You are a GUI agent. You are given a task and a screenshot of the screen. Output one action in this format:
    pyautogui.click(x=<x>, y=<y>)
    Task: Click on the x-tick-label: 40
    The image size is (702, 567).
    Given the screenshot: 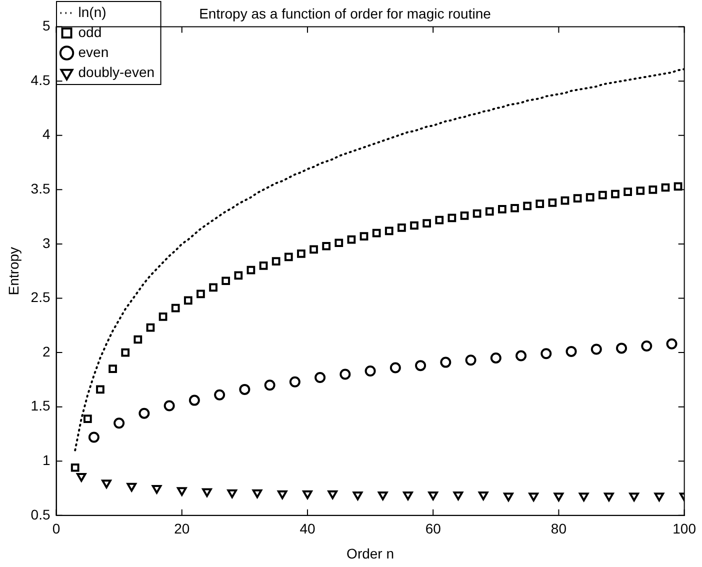 What is the action you would take?
    pyautogui.click(x=308, y=528)
    